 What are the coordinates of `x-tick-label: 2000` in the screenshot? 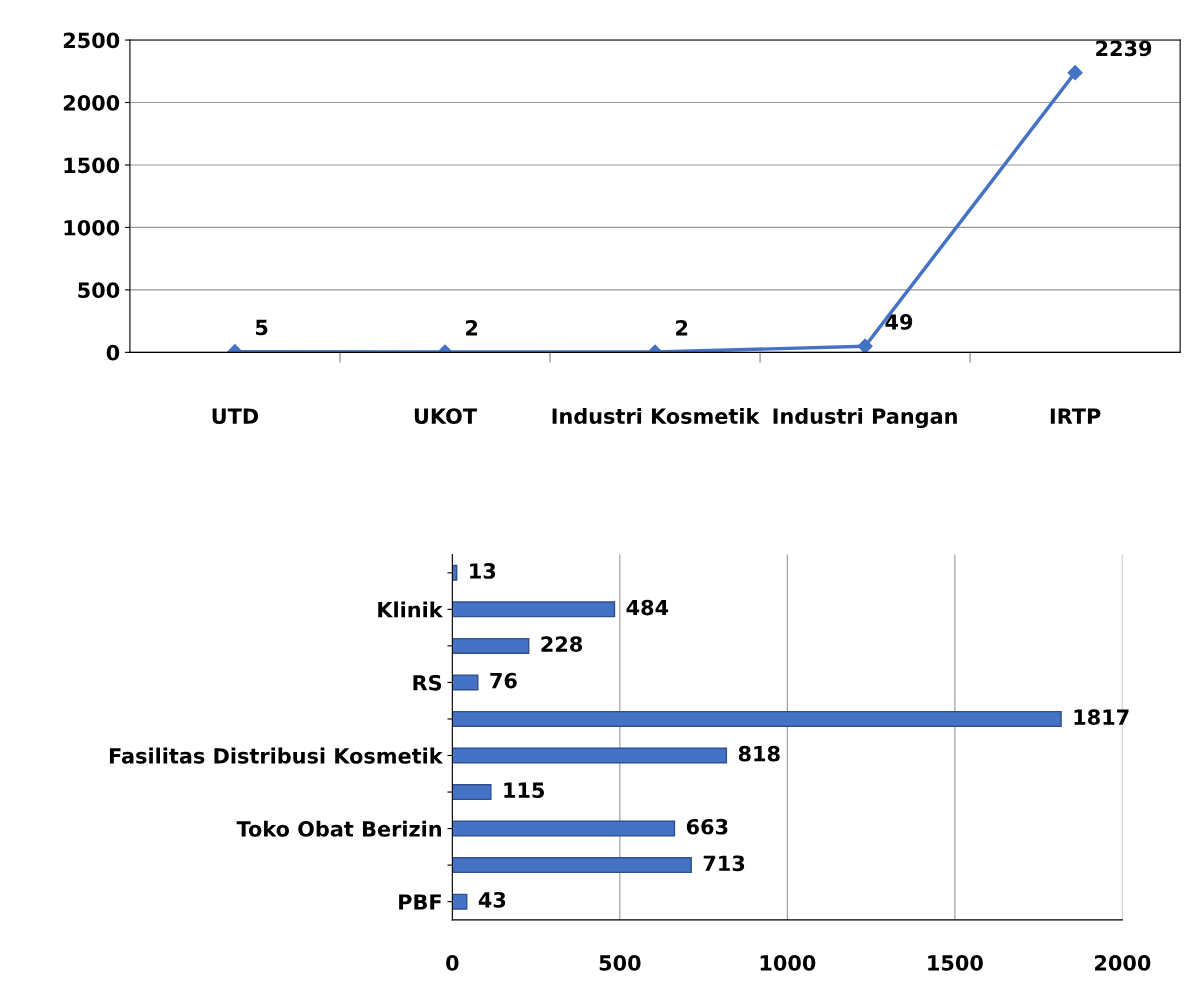 It's located at (1123, 963).